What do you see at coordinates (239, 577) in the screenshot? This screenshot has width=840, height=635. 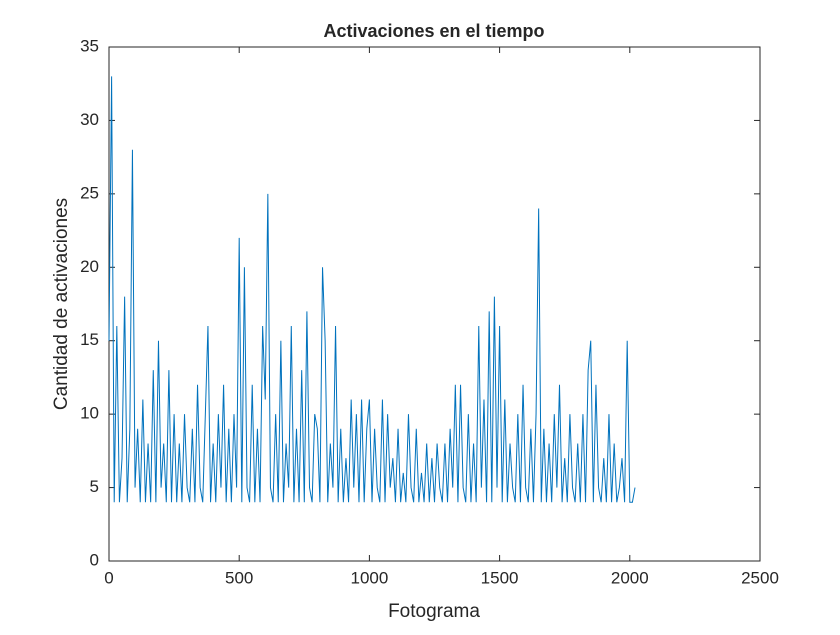 I see `x-tick-label: 500` at bounding box center [239, 577].